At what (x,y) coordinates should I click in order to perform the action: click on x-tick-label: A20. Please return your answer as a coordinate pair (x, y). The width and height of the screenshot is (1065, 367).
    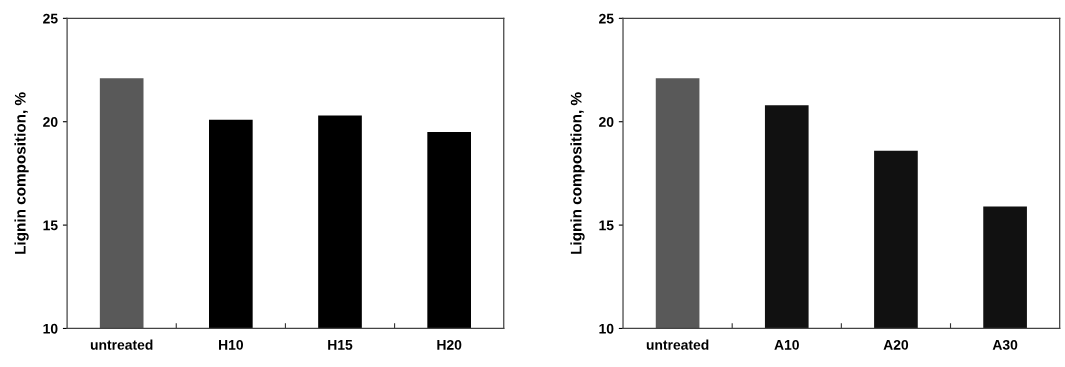
    Looking at the image, I should click on (896, 344).